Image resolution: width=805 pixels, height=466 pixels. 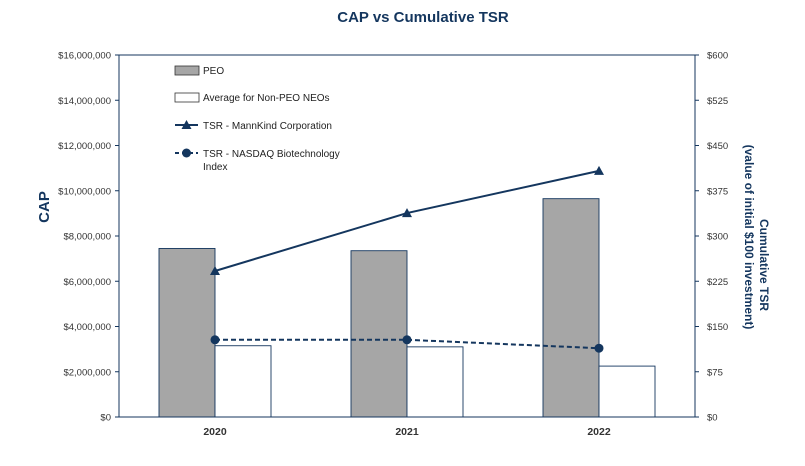 What do you see at coordinates (599, 432) in the screenshot?
I see `x-tick-label: 2022` at bounding box center [599, 432].